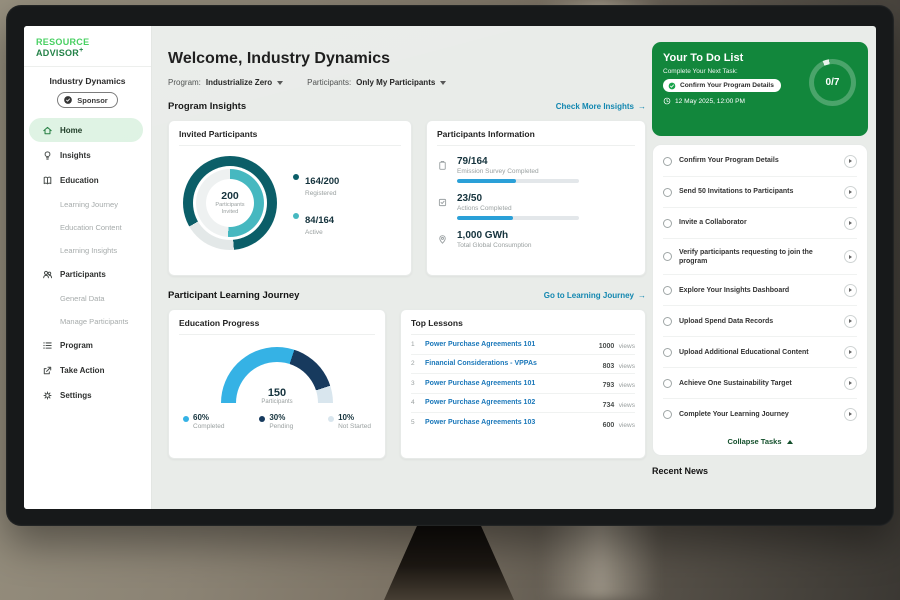 This screenshot has width=900, height=600. What do you see at coordinates (86, 155) in the screenshot?
I see `sidebar-item-insights: Insights` at bounding box center [86, 155].